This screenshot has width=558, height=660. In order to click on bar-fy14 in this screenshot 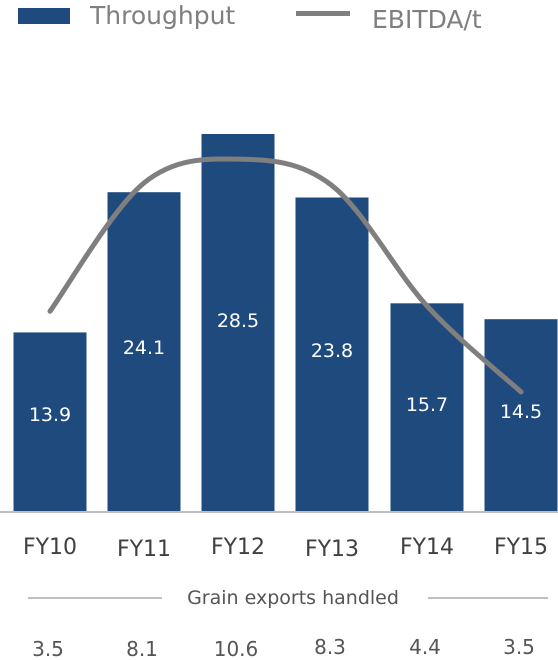, I will do `click(427, 407)`.